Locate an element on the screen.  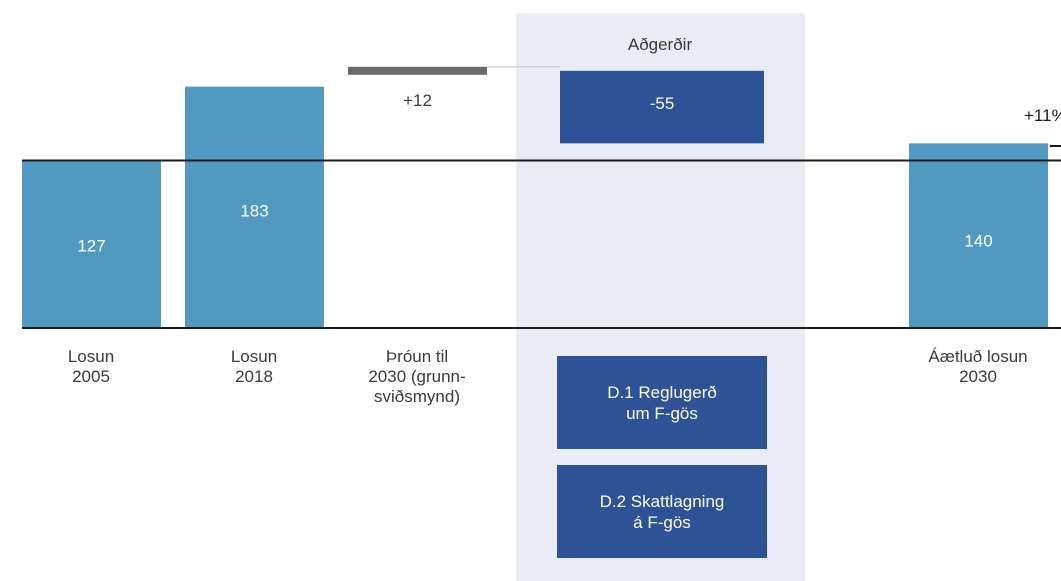
category-label-losun-2018: Losun 2018 is located at coordinates (254, 366).